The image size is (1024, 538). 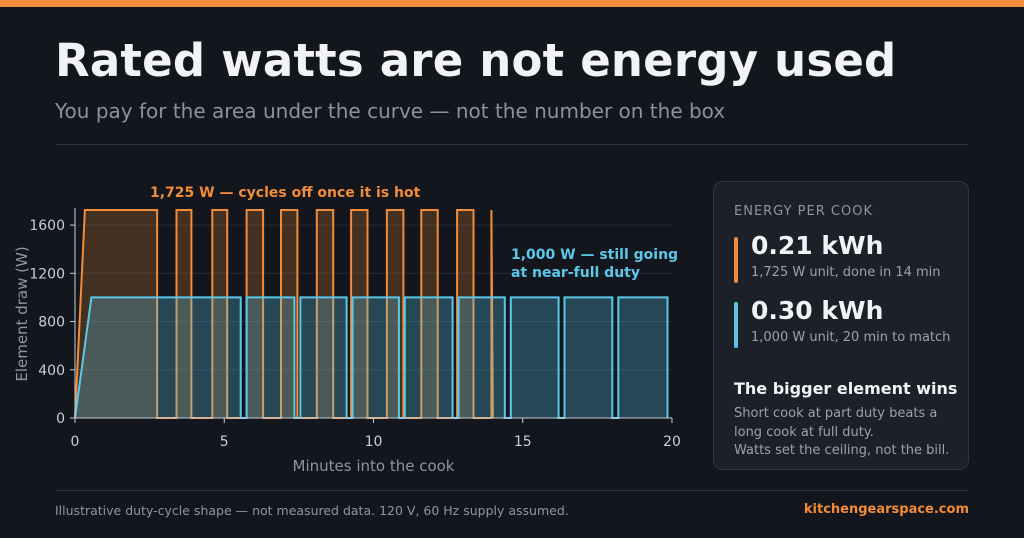 I want to click on x-tick-label: 15, so click(x=523, y=442).